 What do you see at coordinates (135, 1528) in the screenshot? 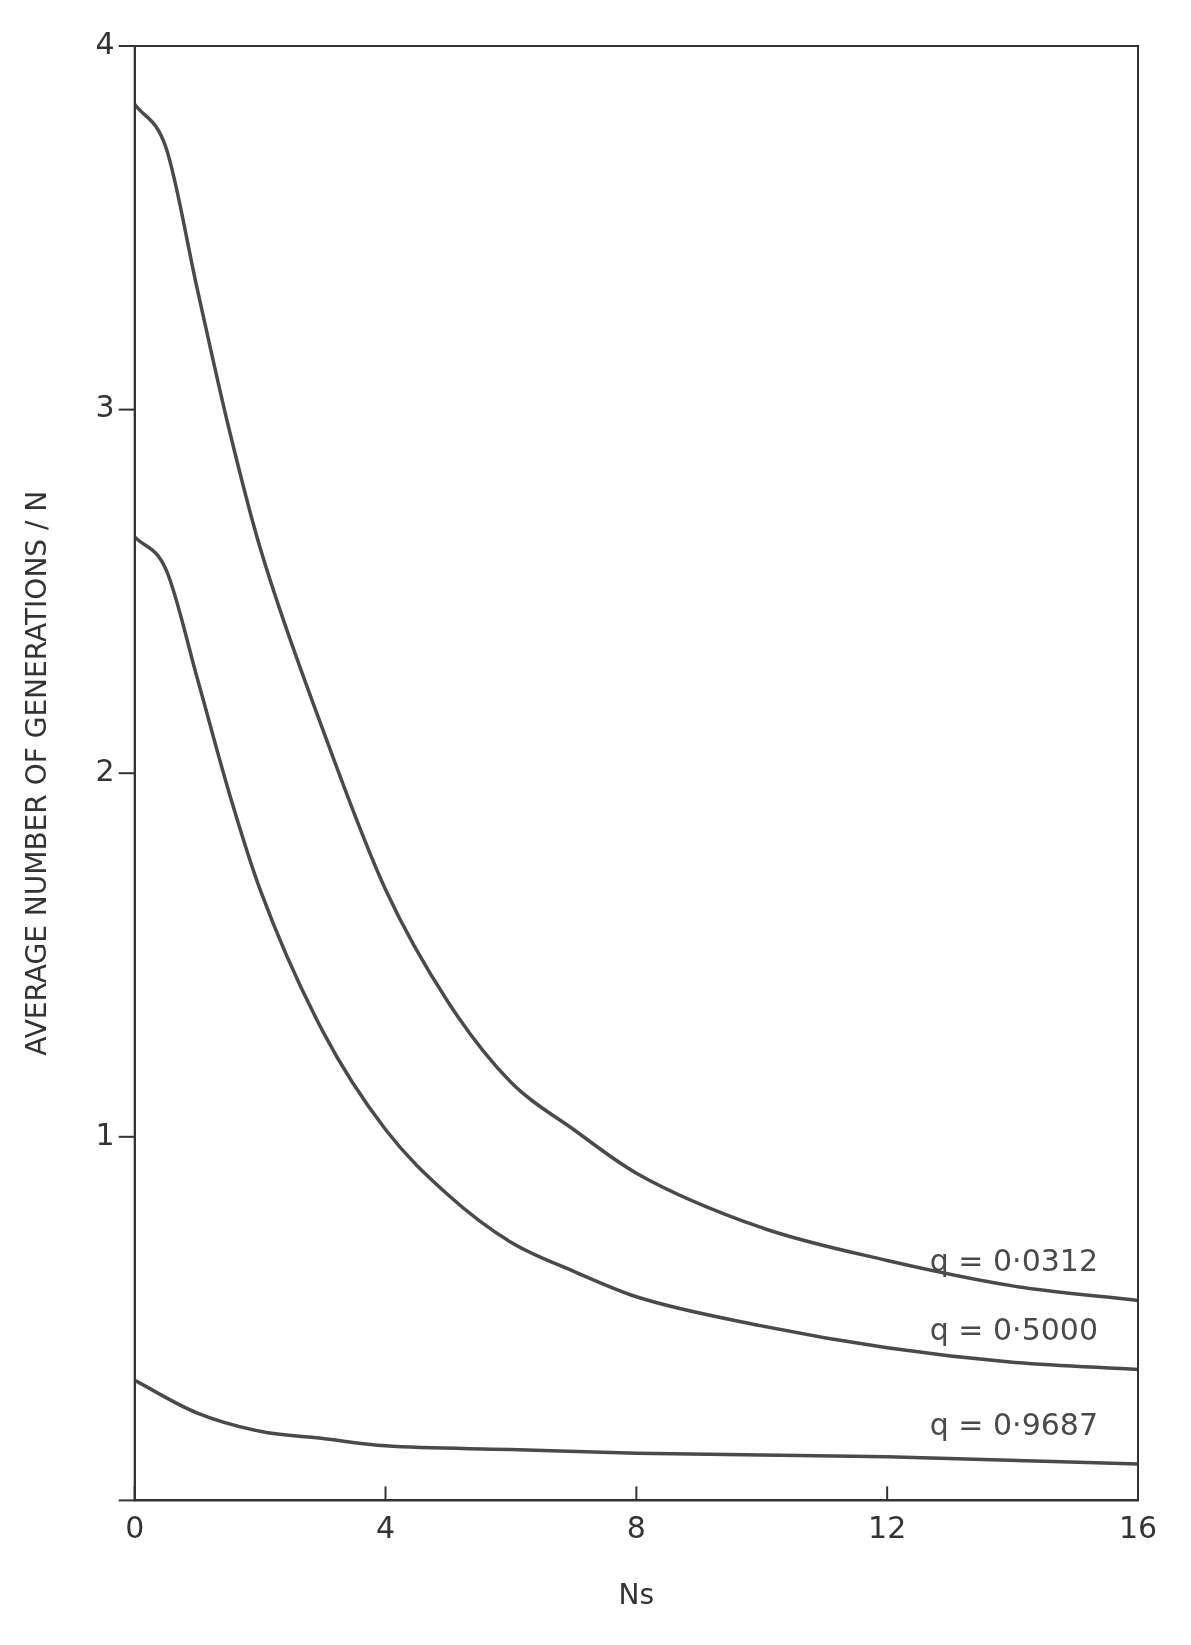
I see `x-tick-label: 0` at bounding box center [135, 1528].